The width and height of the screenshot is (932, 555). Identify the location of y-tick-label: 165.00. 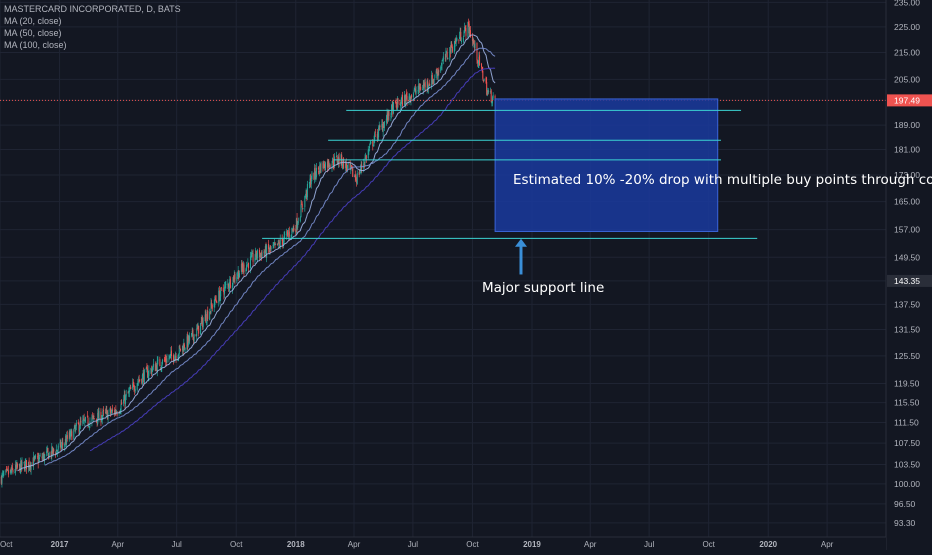
(907, 202).